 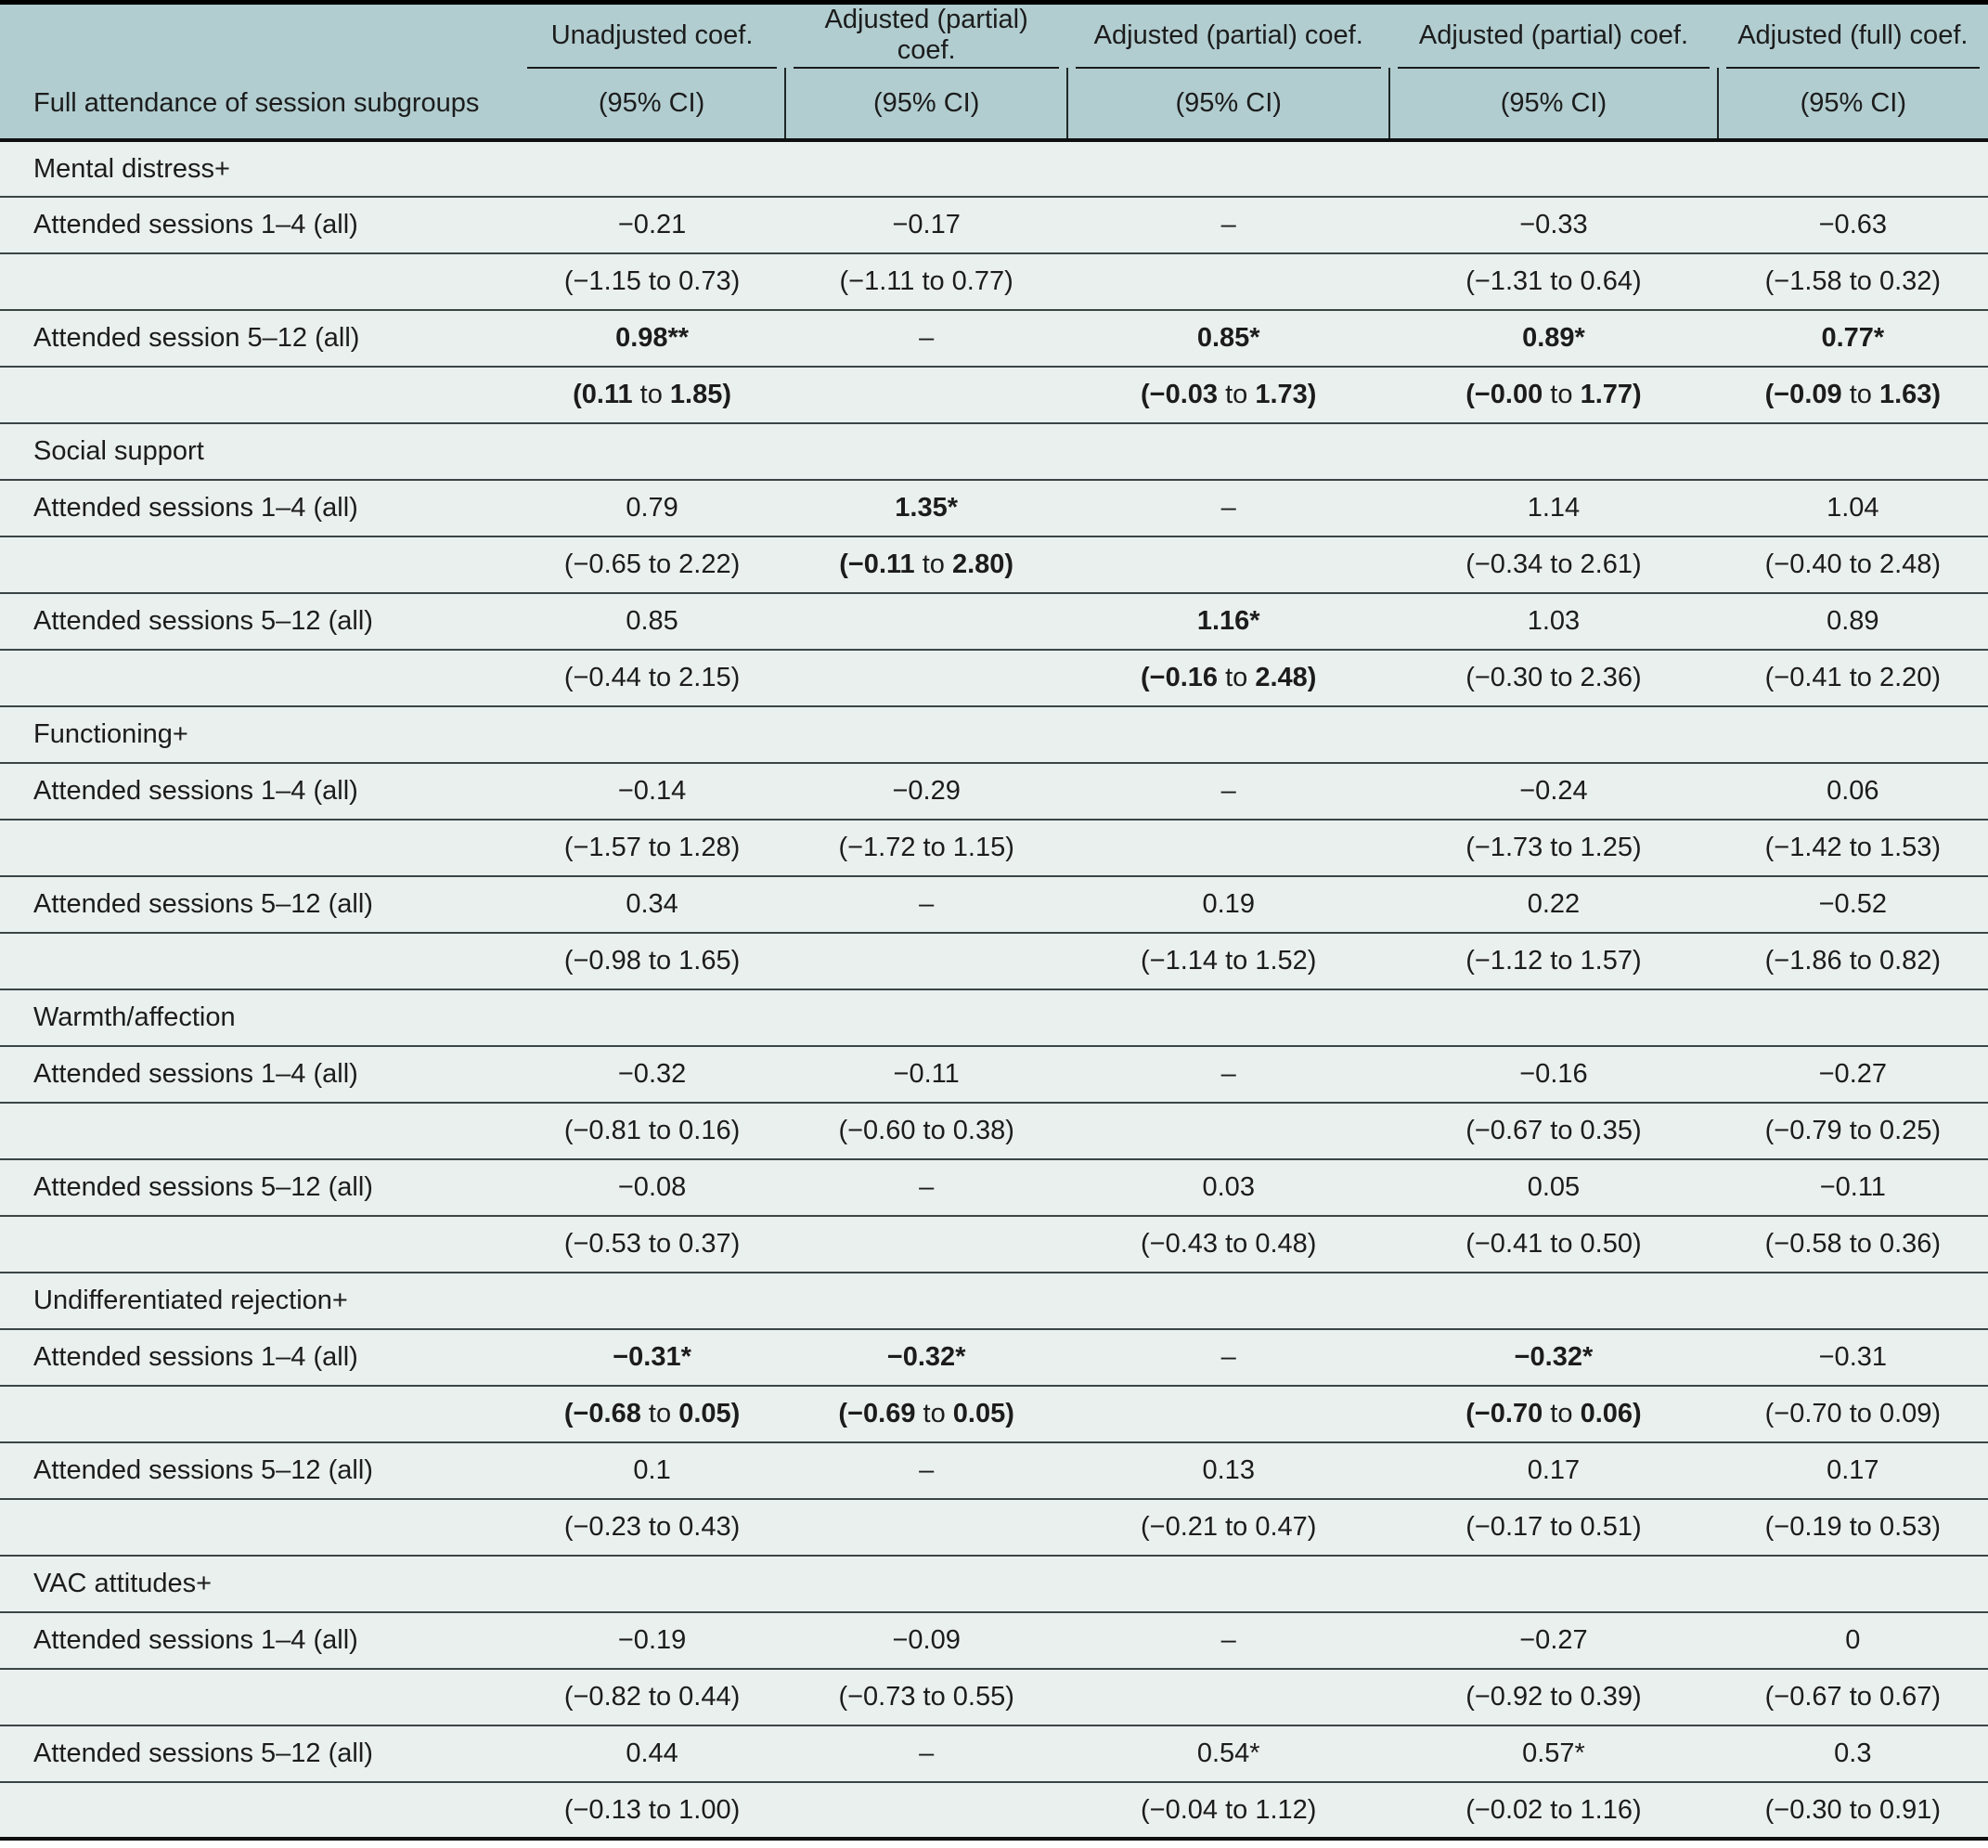 What do you see at coordinates (652, 1809) in the screenshot?
I see `ci-cell: (−0.13 to 1.00)` at bounding box center [652, 1809].